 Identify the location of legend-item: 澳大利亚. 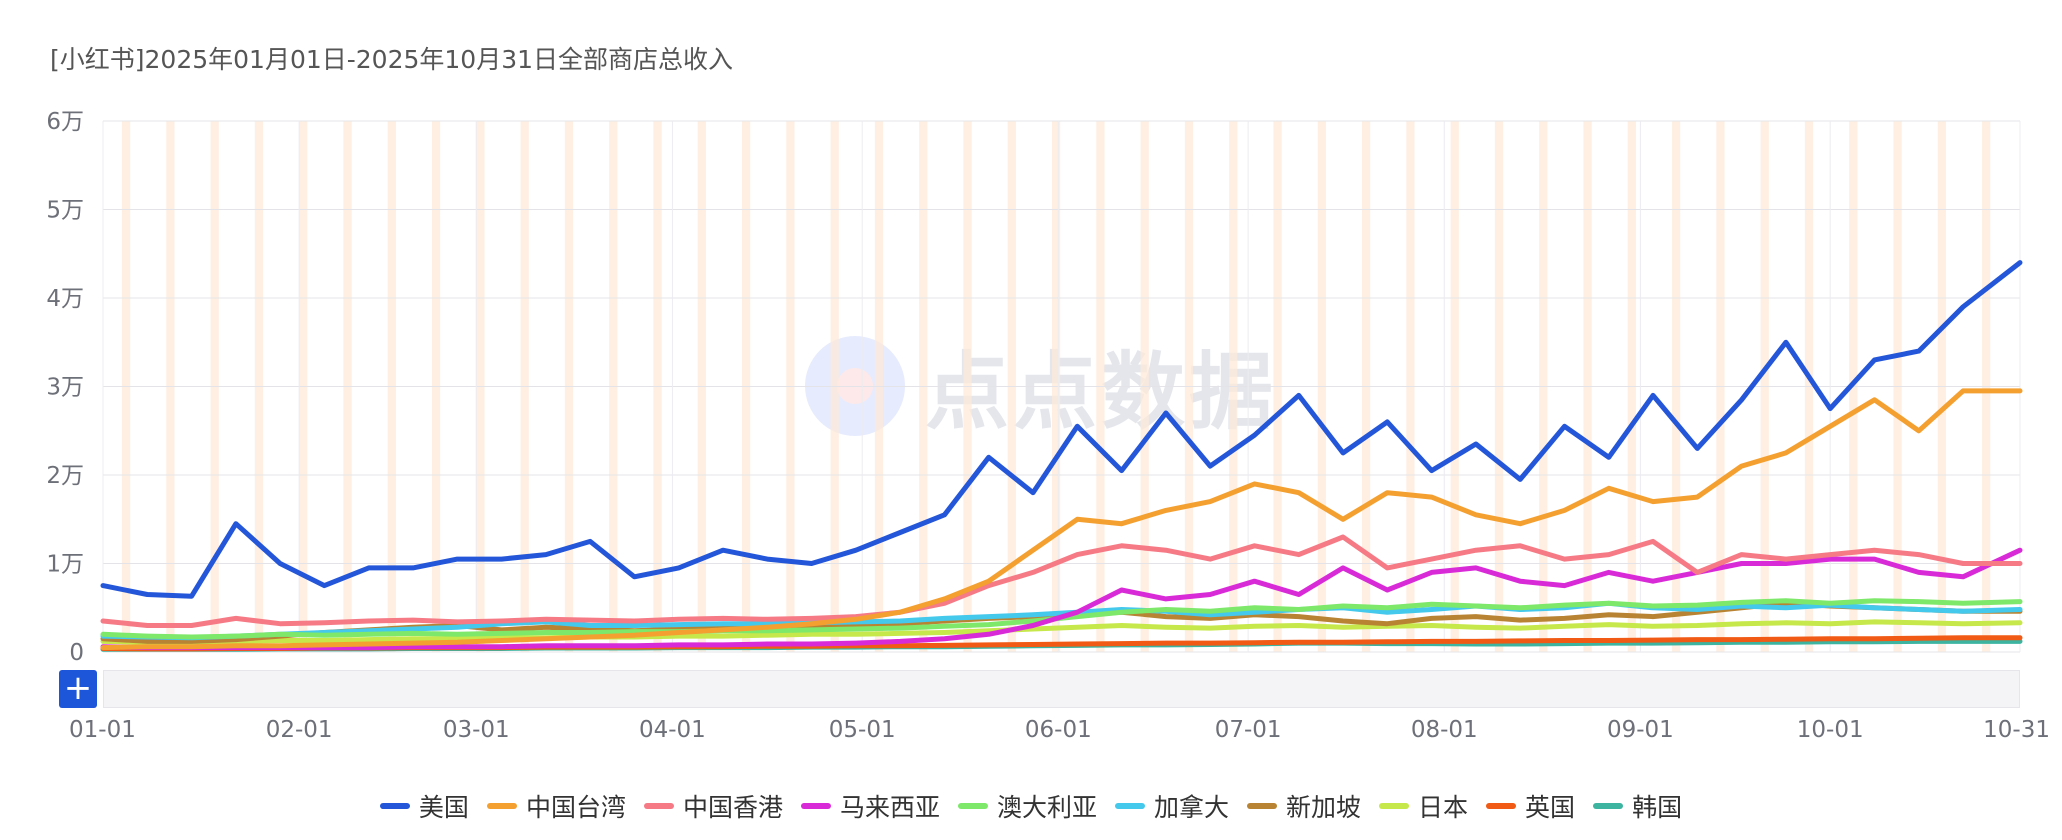
(1027, 806).